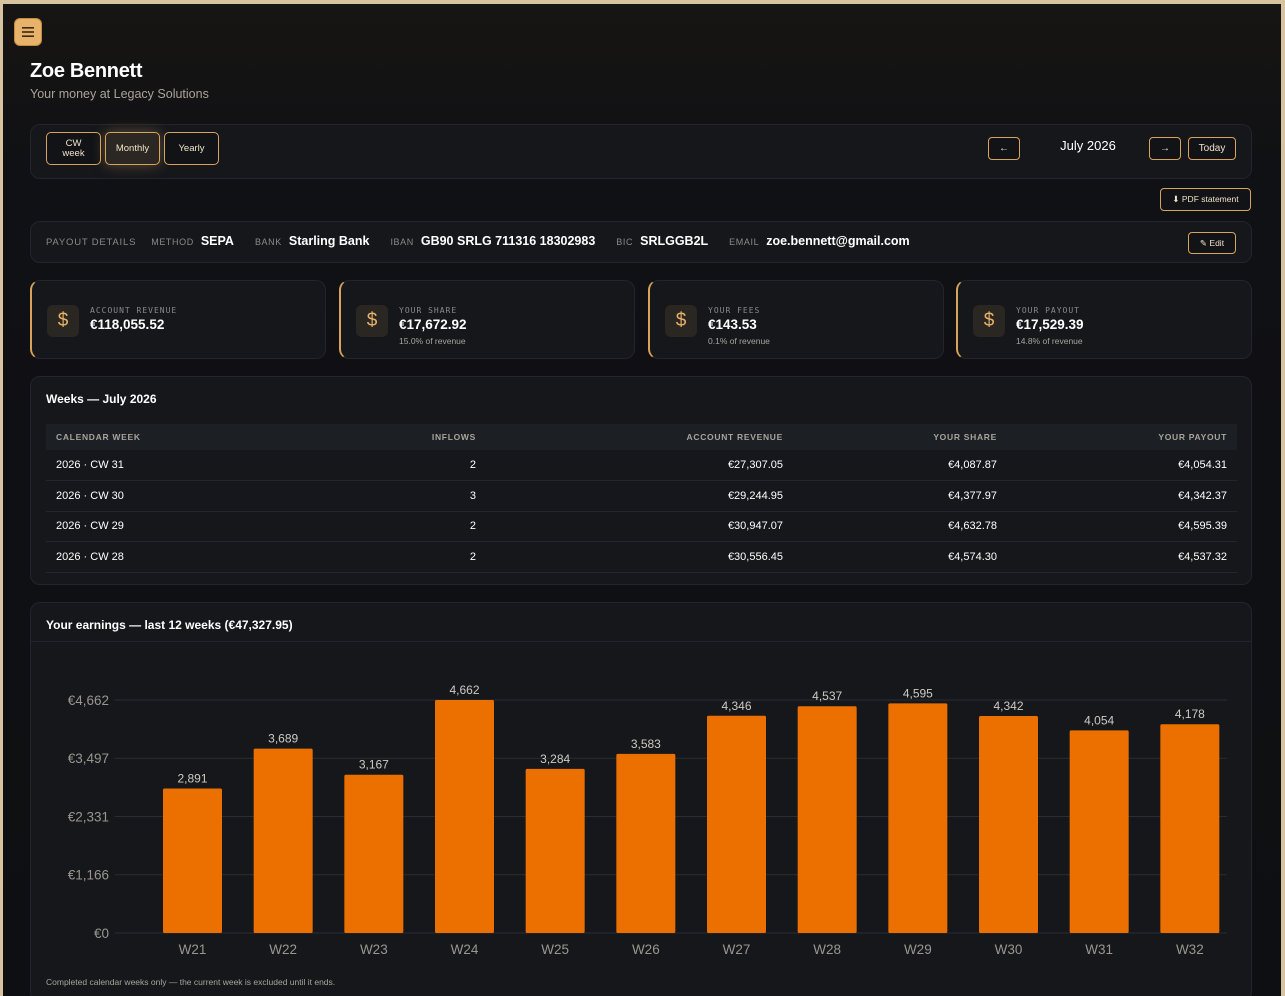 The height and width of the screenshot is (996, 1285). I want to click on table-cell: €4,054.31, so click(1122, 465).